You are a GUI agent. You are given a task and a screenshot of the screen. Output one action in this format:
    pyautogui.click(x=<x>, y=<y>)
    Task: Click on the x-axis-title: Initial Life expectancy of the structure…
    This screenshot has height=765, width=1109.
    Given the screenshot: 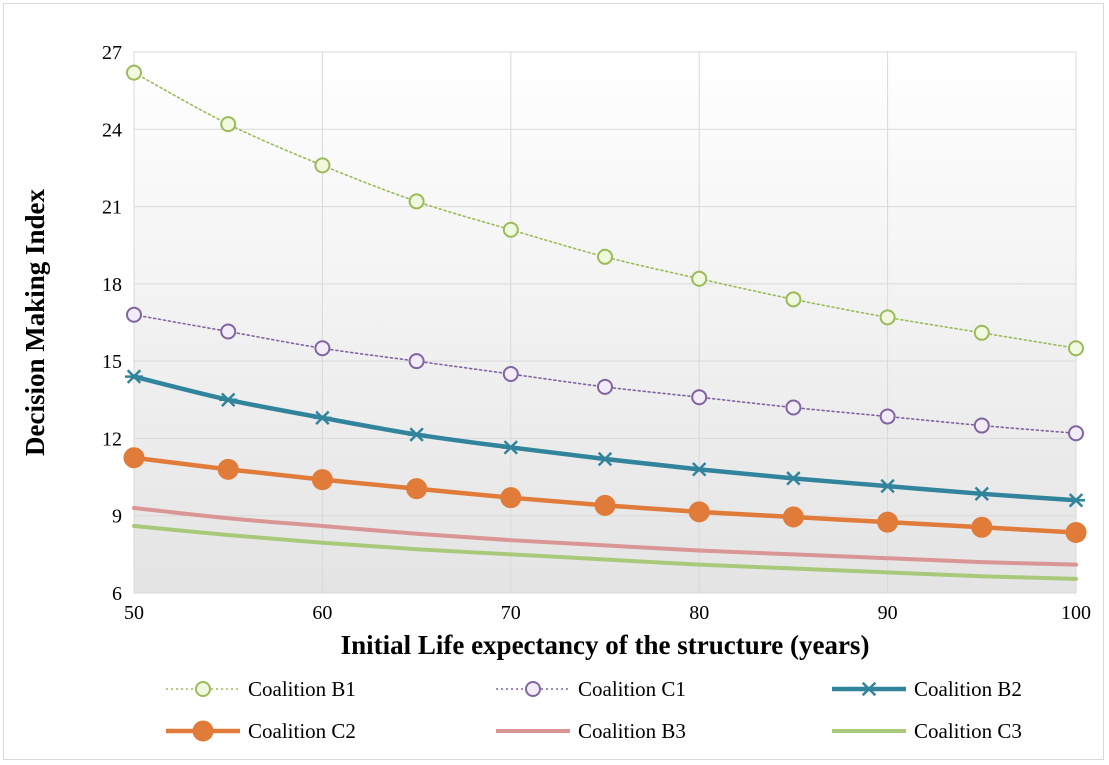 What is the action you would take?
    pyautogui.click(x=605, y=645)
    